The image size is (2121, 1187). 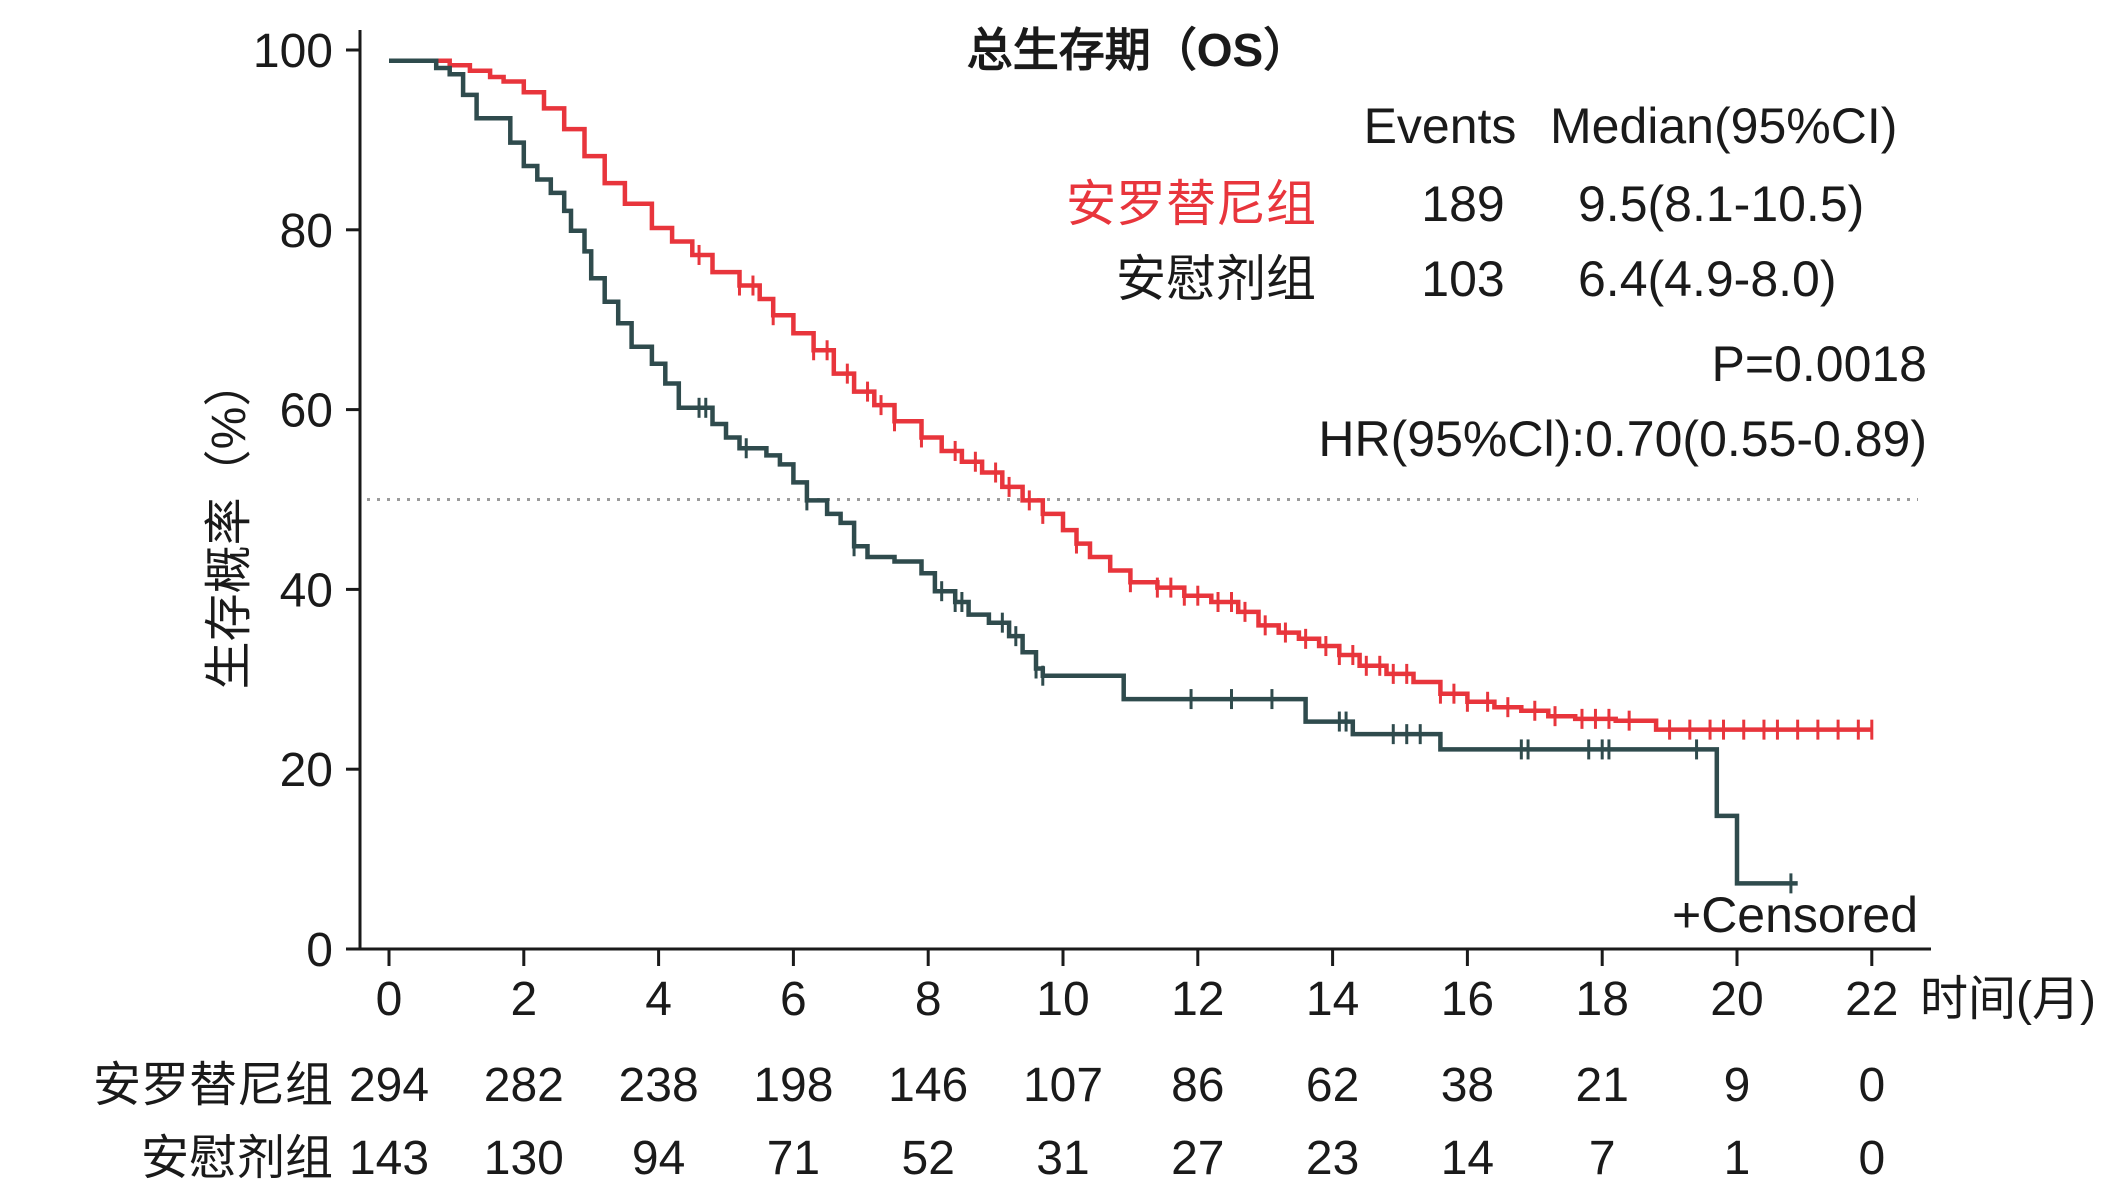 What do you see at coordinates (524, 1158) in the screenshot?
I see `at-risk-count: 130` at bounding box center [524, 1158].